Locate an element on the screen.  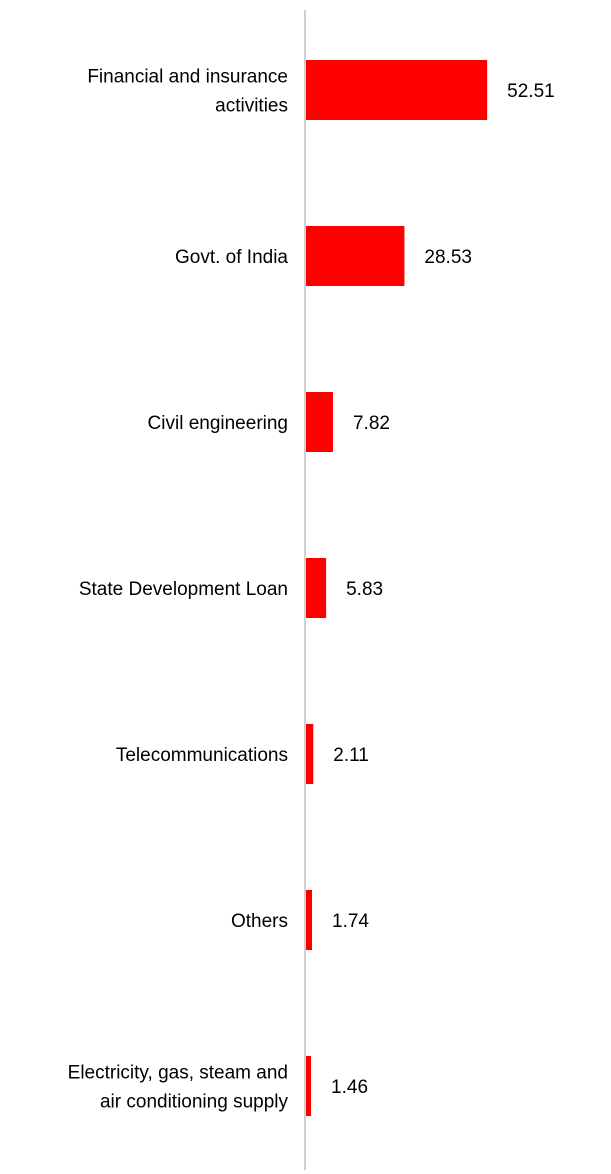
value-label-6: 1.46 is located at coordinates (349, 1087).